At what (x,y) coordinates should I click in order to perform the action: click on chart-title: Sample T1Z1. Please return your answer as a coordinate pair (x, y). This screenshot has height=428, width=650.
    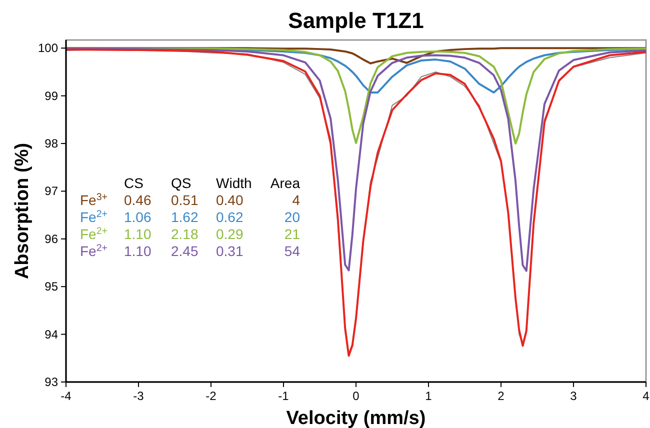
    Looking at the image, I should click on (356, 20).